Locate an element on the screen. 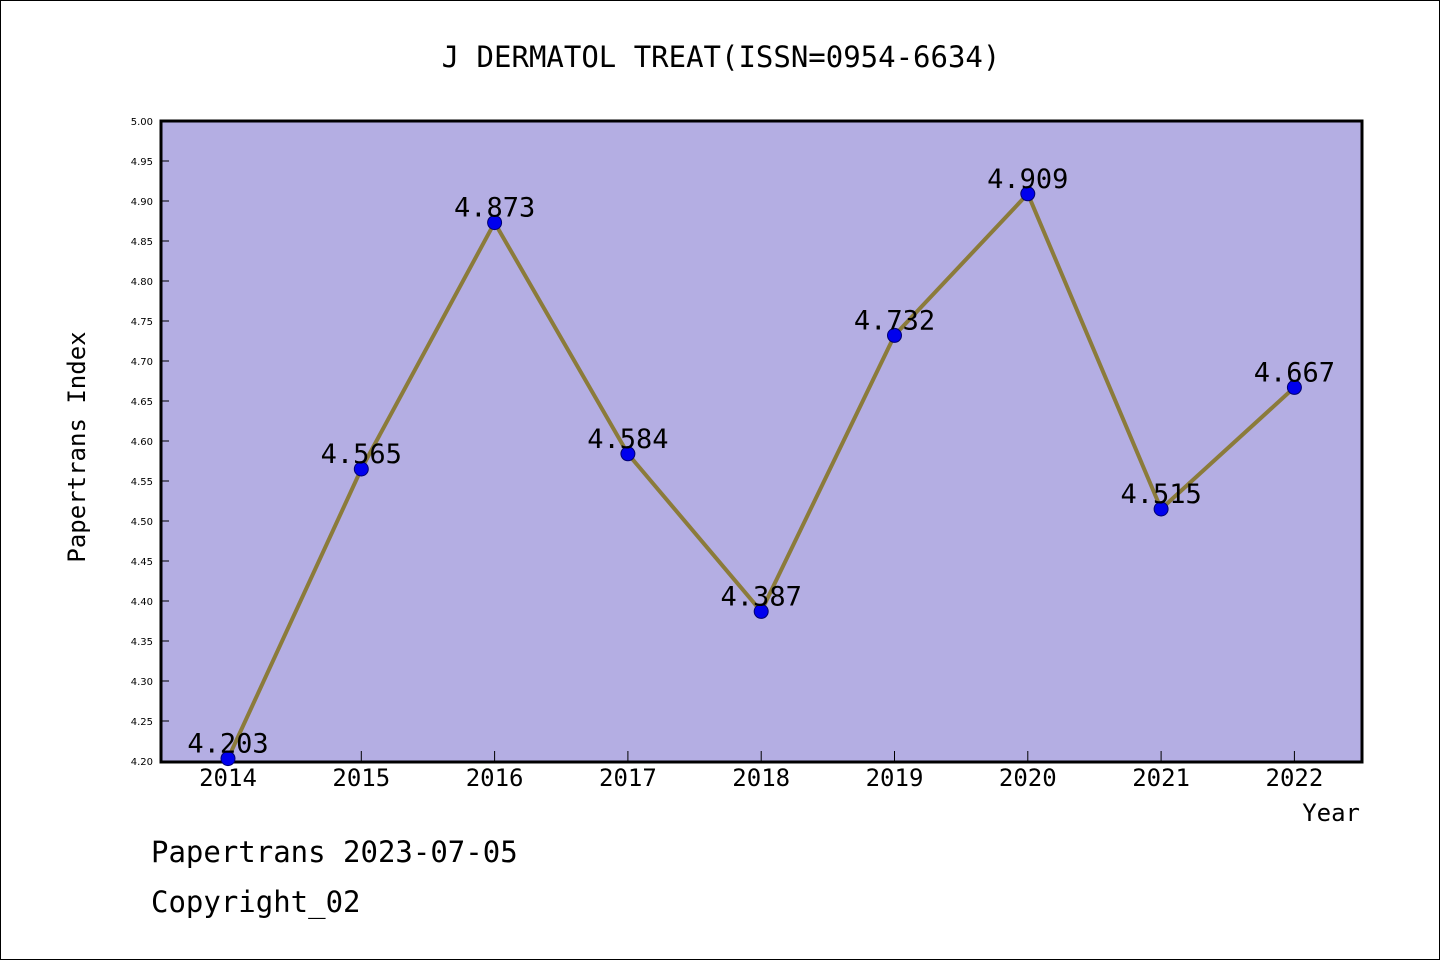 The width and height of the screenshot is (1440, 961). y-tick-label: 4.30 is located at coordinates (142, 682).